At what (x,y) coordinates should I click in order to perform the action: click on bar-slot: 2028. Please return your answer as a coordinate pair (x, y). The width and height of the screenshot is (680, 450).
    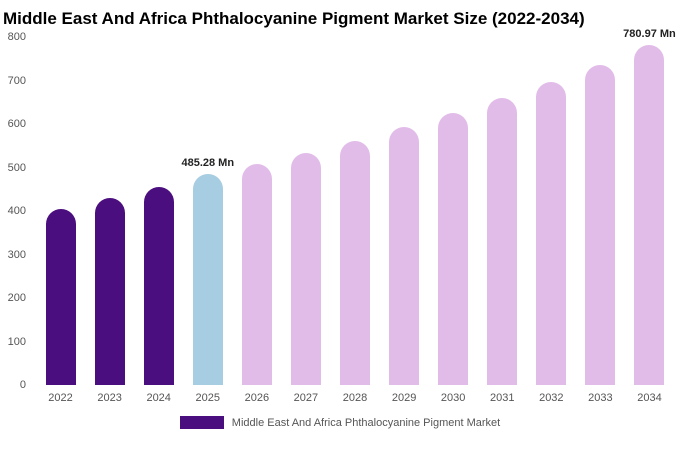
    Looking at the image, I should click on (354, 220).